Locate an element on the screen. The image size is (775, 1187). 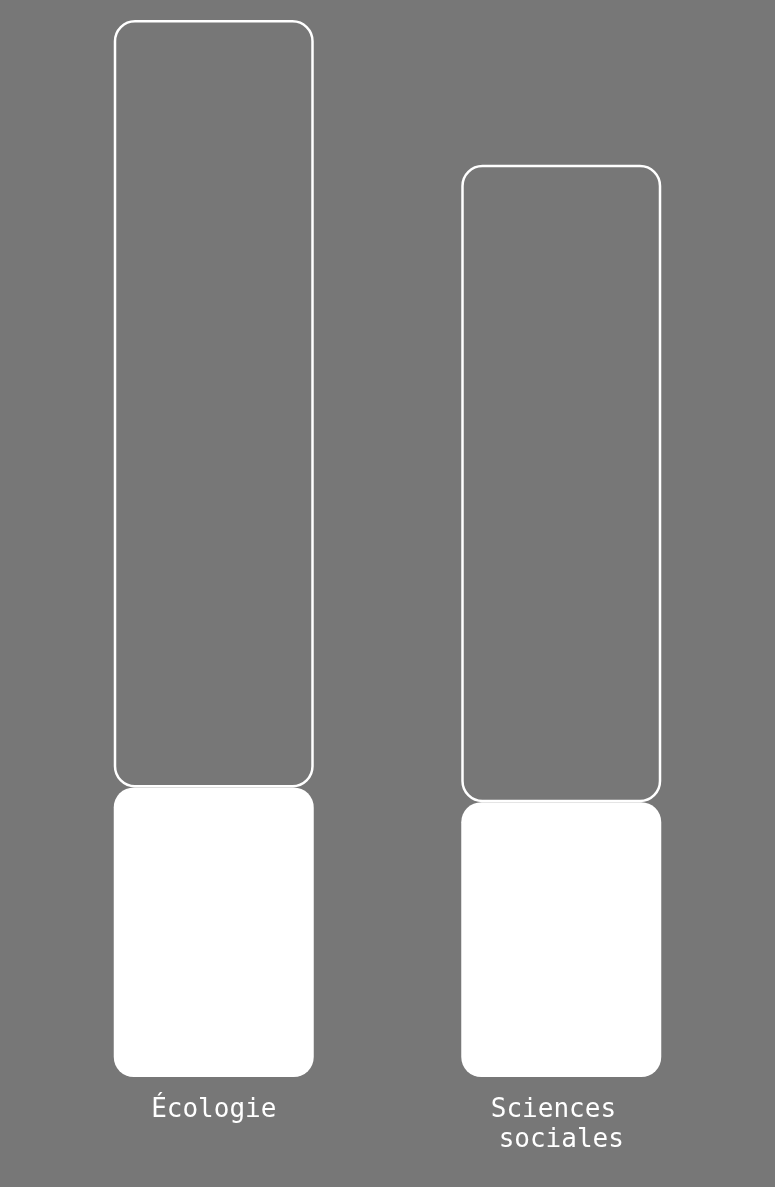
x-tick-label: Écologie is located at coordinates (214, 1107).